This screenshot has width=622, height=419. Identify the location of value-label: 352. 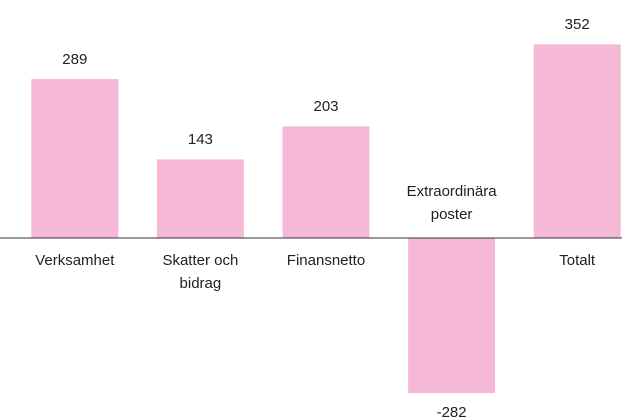
(577, 25).